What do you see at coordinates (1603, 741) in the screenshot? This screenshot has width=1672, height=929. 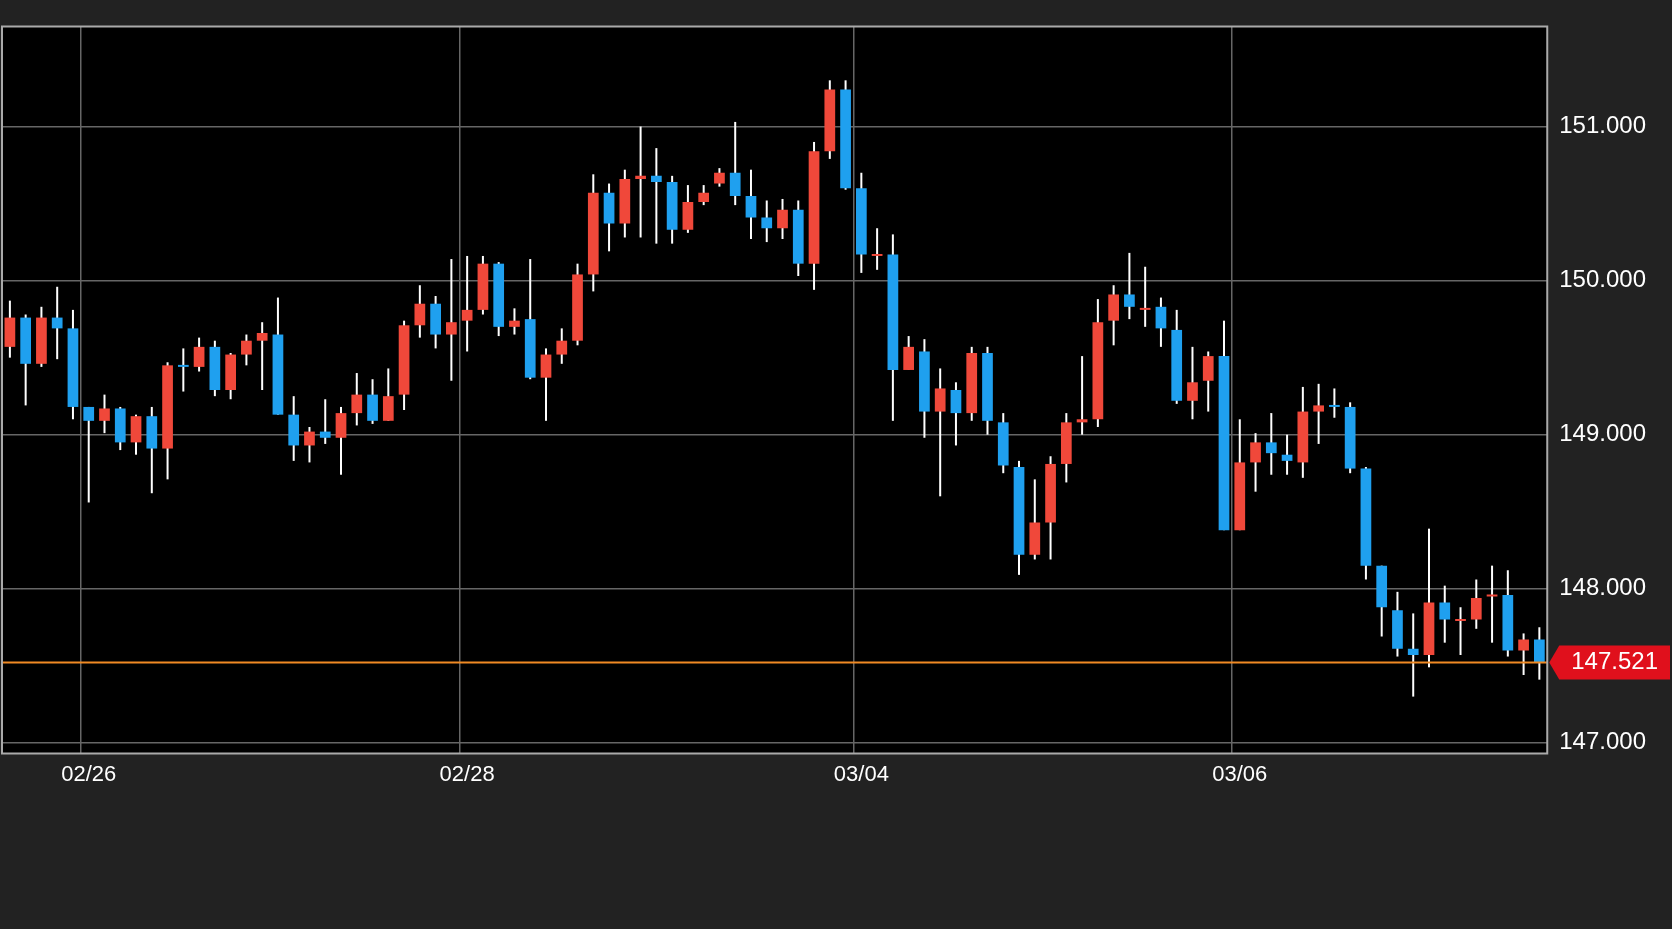 I see `y-tick-label: 147.000` at bounding box center [1603, 741].